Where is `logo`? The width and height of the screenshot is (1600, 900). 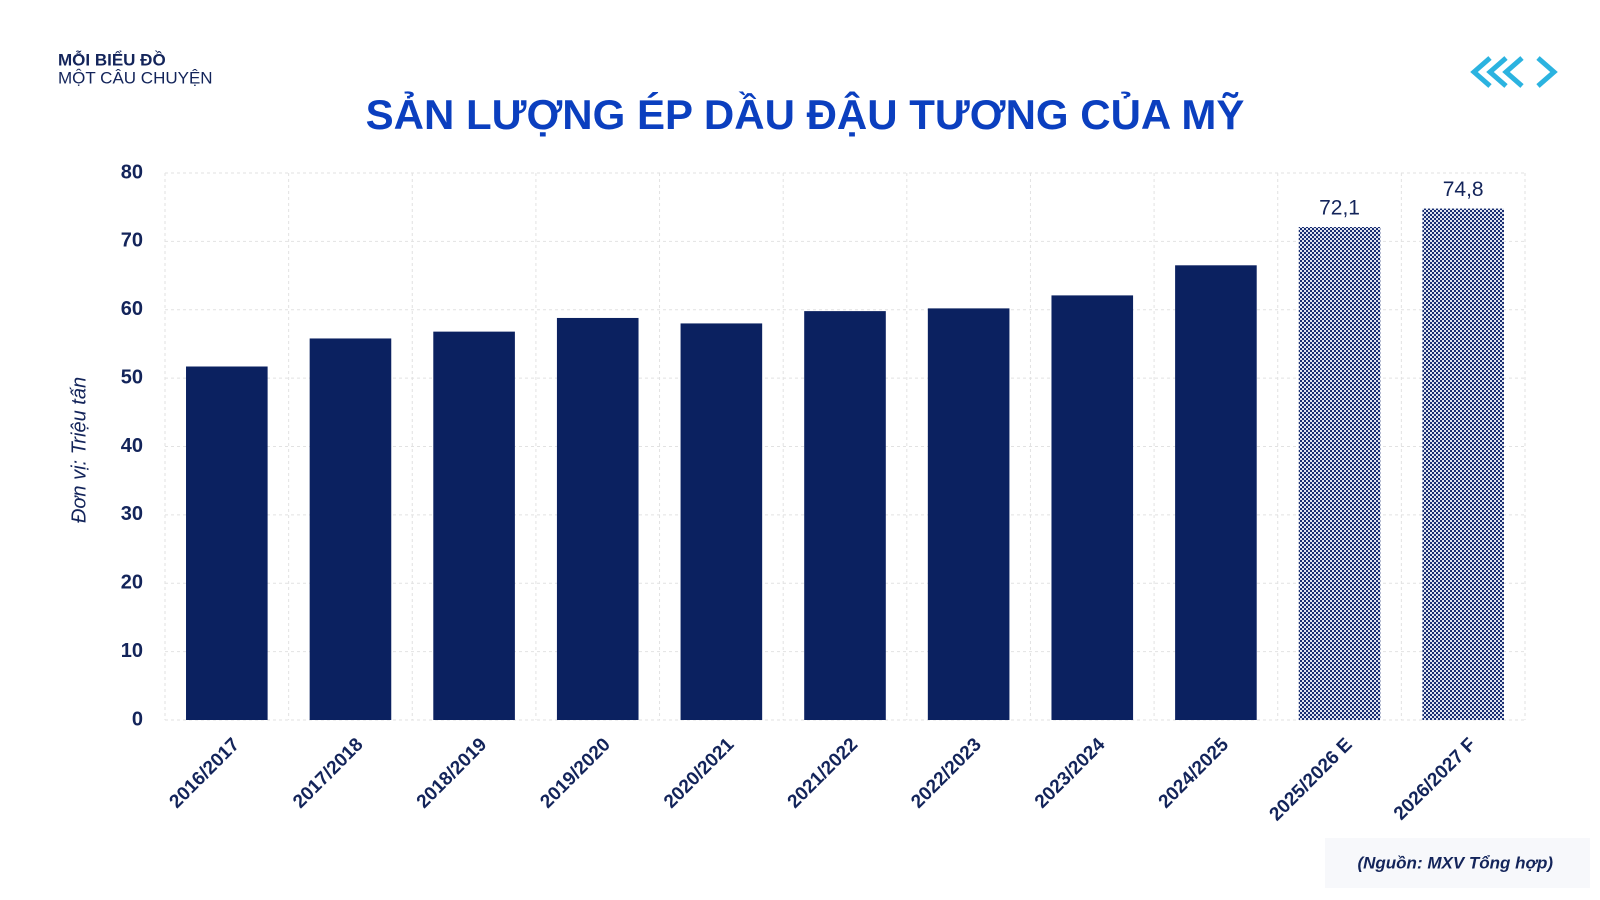
logo is located at coordinates (1514, 72).